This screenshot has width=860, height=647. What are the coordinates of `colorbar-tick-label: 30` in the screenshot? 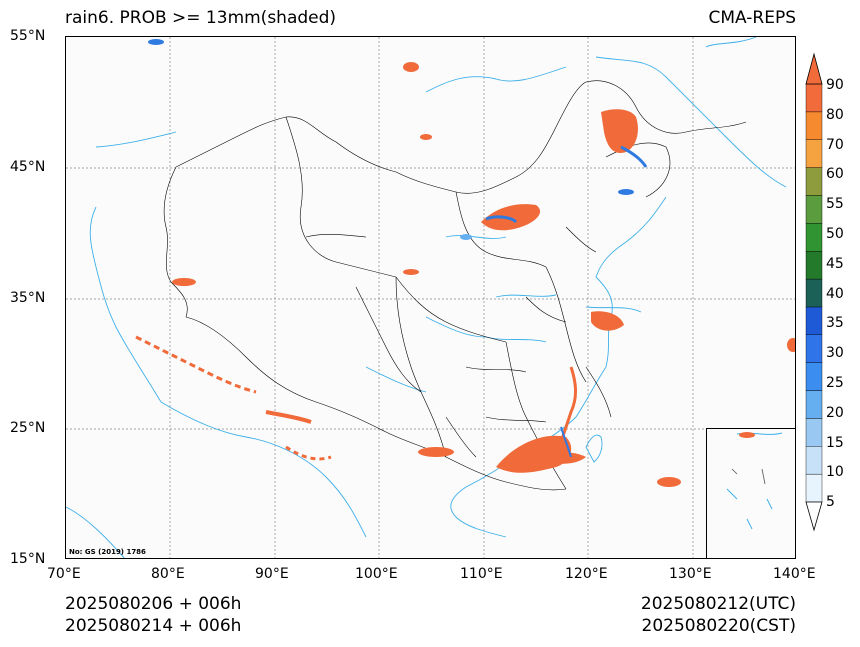 It's located at (835, 353).